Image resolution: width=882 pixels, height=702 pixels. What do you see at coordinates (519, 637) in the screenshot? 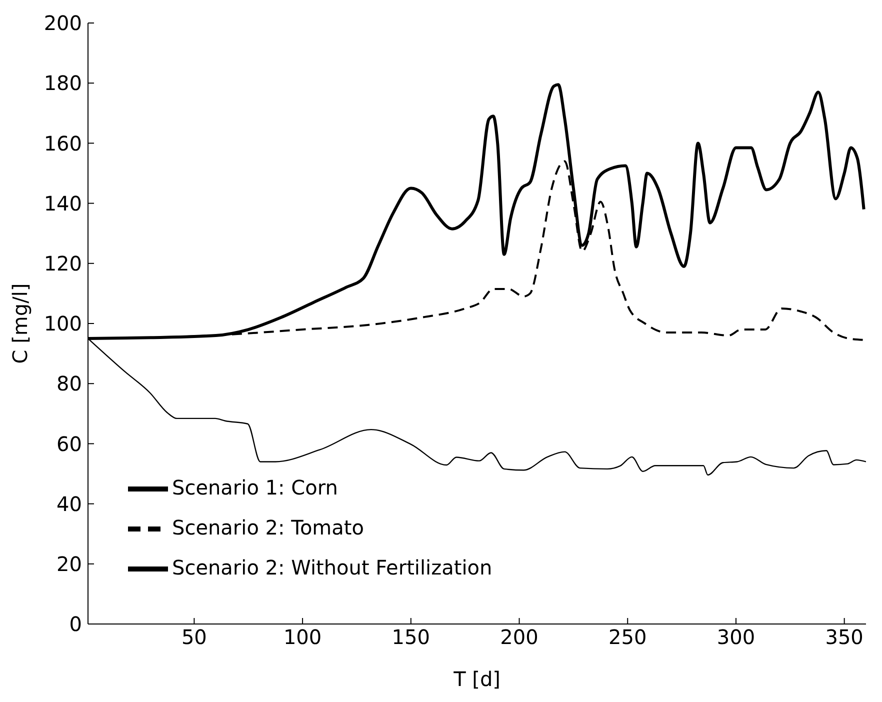
I see `x-tick-label: 200` at bounding box center [519, 637].